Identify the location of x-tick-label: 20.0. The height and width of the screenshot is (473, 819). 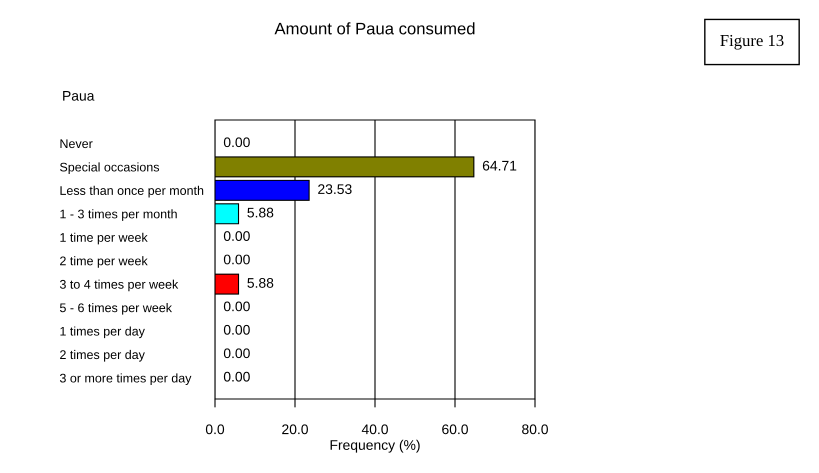
(295, 429).